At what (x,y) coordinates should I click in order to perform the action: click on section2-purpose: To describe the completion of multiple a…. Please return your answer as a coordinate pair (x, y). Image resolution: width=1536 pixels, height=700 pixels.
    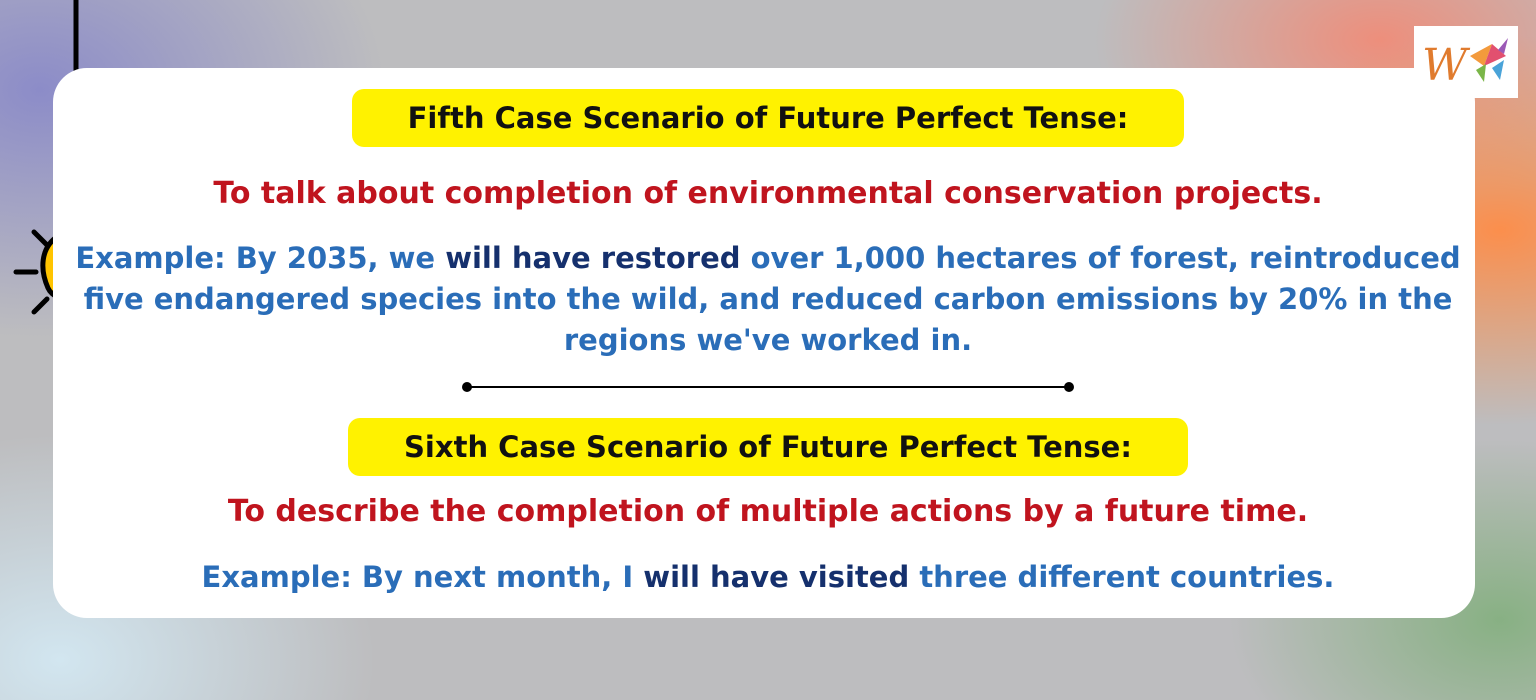
    Looking at the image, I should click on (768, 511).